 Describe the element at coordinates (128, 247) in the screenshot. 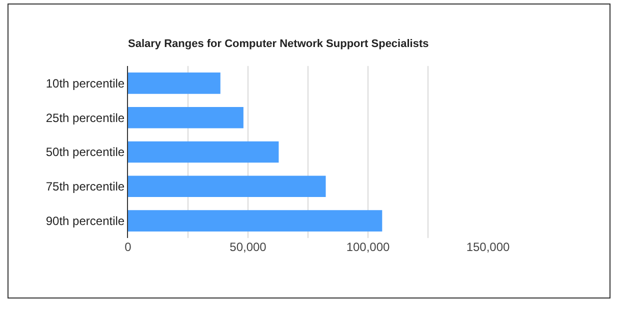

I see `x-tick-label: 0` at that location.